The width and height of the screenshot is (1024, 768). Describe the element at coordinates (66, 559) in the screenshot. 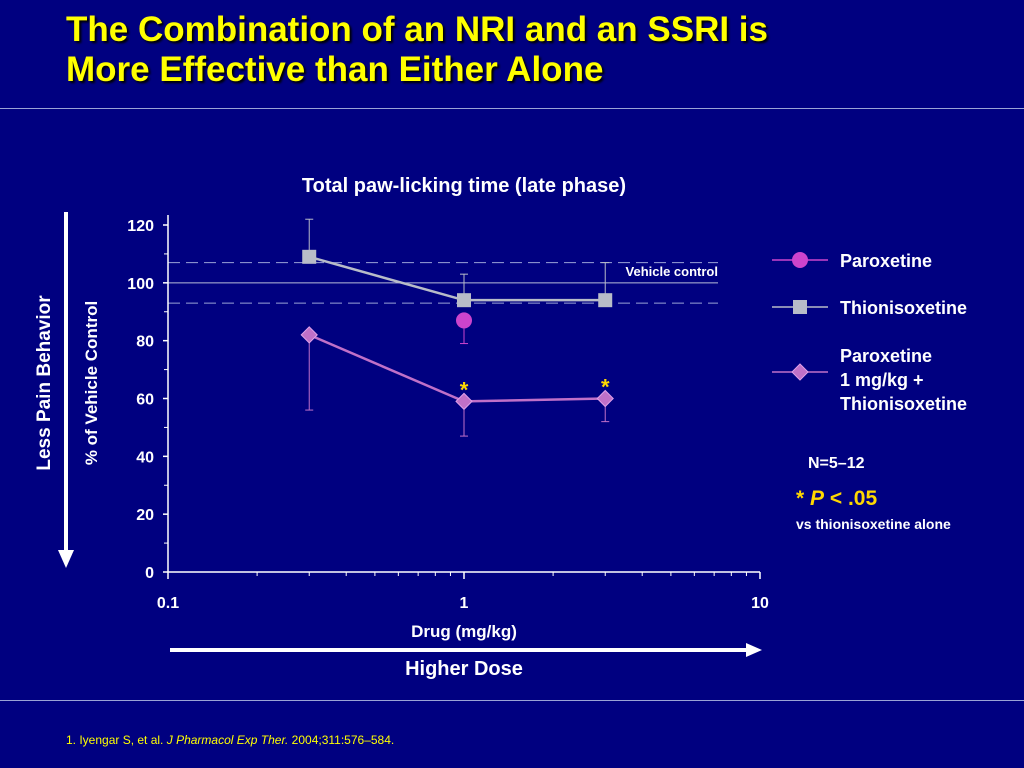

I see `less-pain-arrowhead` at that location.